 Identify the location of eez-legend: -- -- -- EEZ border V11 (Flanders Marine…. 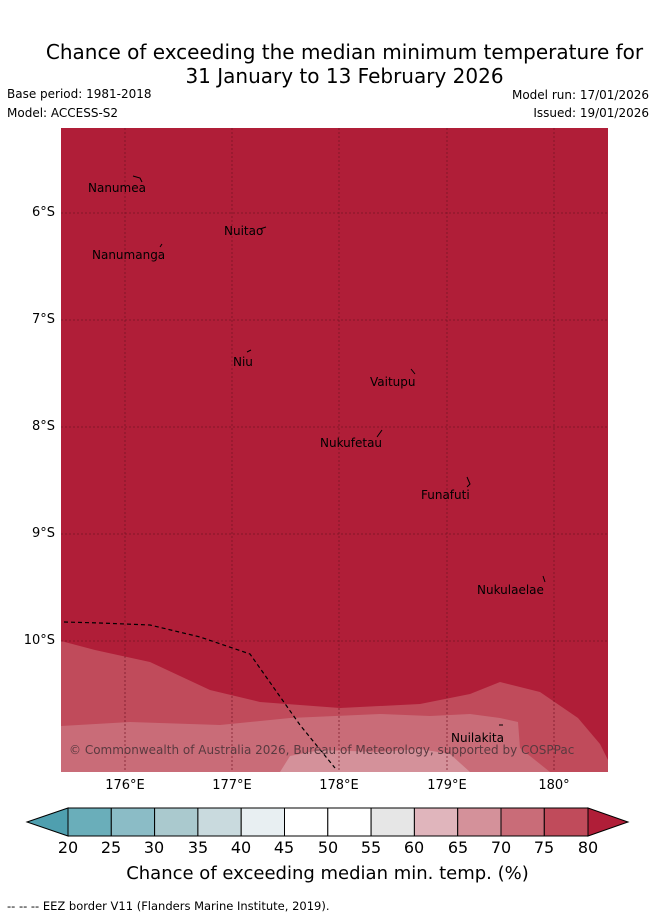
(168, 906).